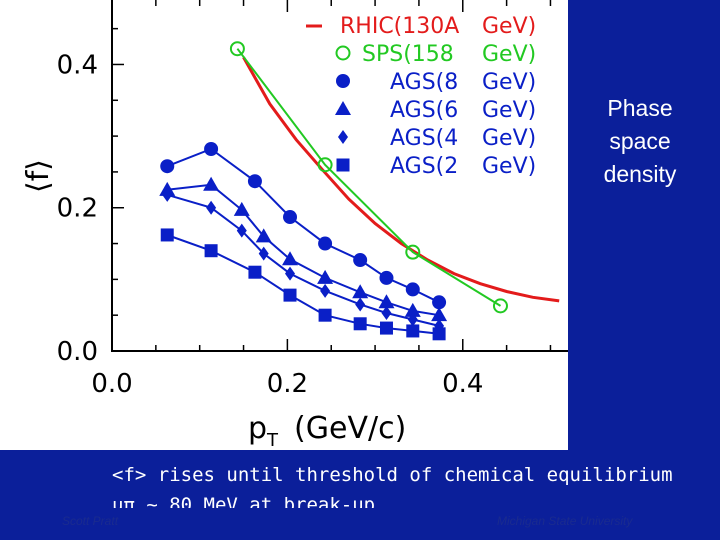  What do you see at coordinates (77, 209) in the screenshot?
I see `y-tick-label: 0.2` at bounding box center [77, 209].